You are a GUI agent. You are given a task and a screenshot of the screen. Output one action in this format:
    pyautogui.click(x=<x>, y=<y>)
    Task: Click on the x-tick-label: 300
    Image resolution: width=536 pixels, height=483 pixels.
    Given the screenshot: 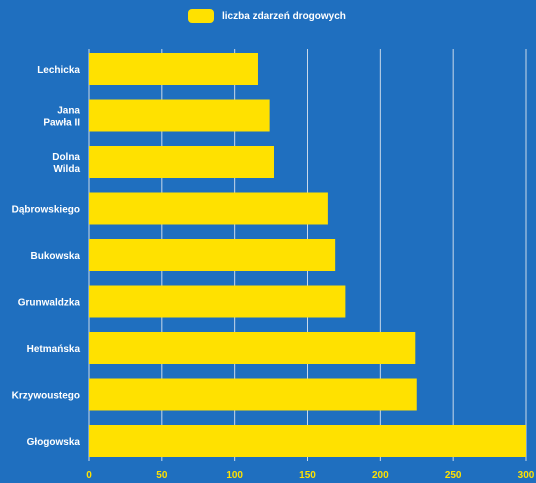 What is the action you would take?
    pyautogui.click(x=526, y=475)
    